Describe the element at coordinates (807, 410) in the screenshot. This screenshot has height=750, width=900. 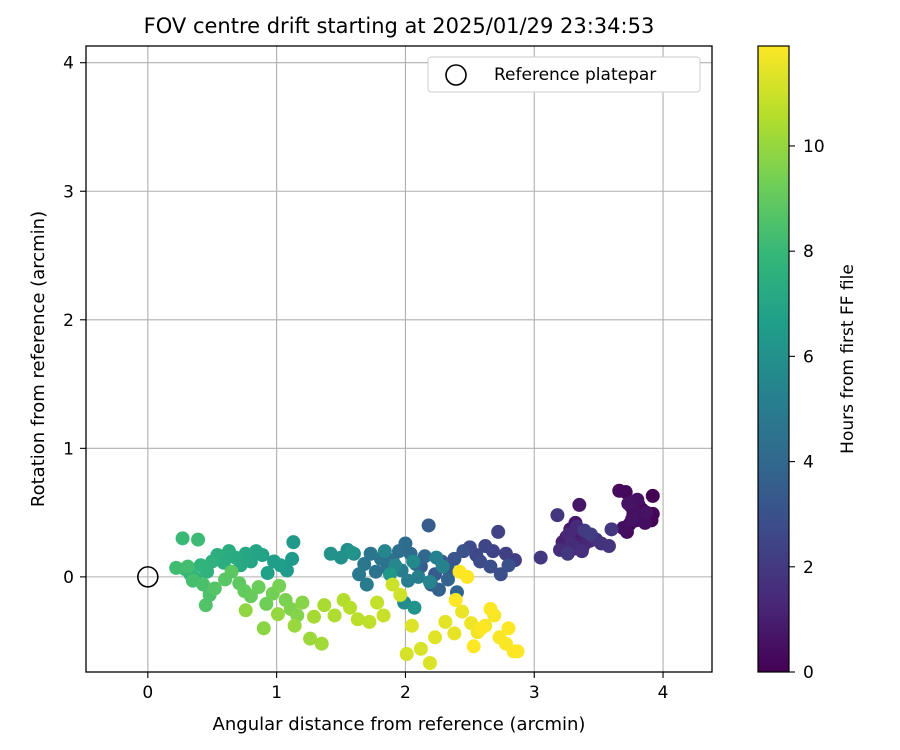
I see `colorbar-ticks: 0 2 4 6 8 10` at that location.